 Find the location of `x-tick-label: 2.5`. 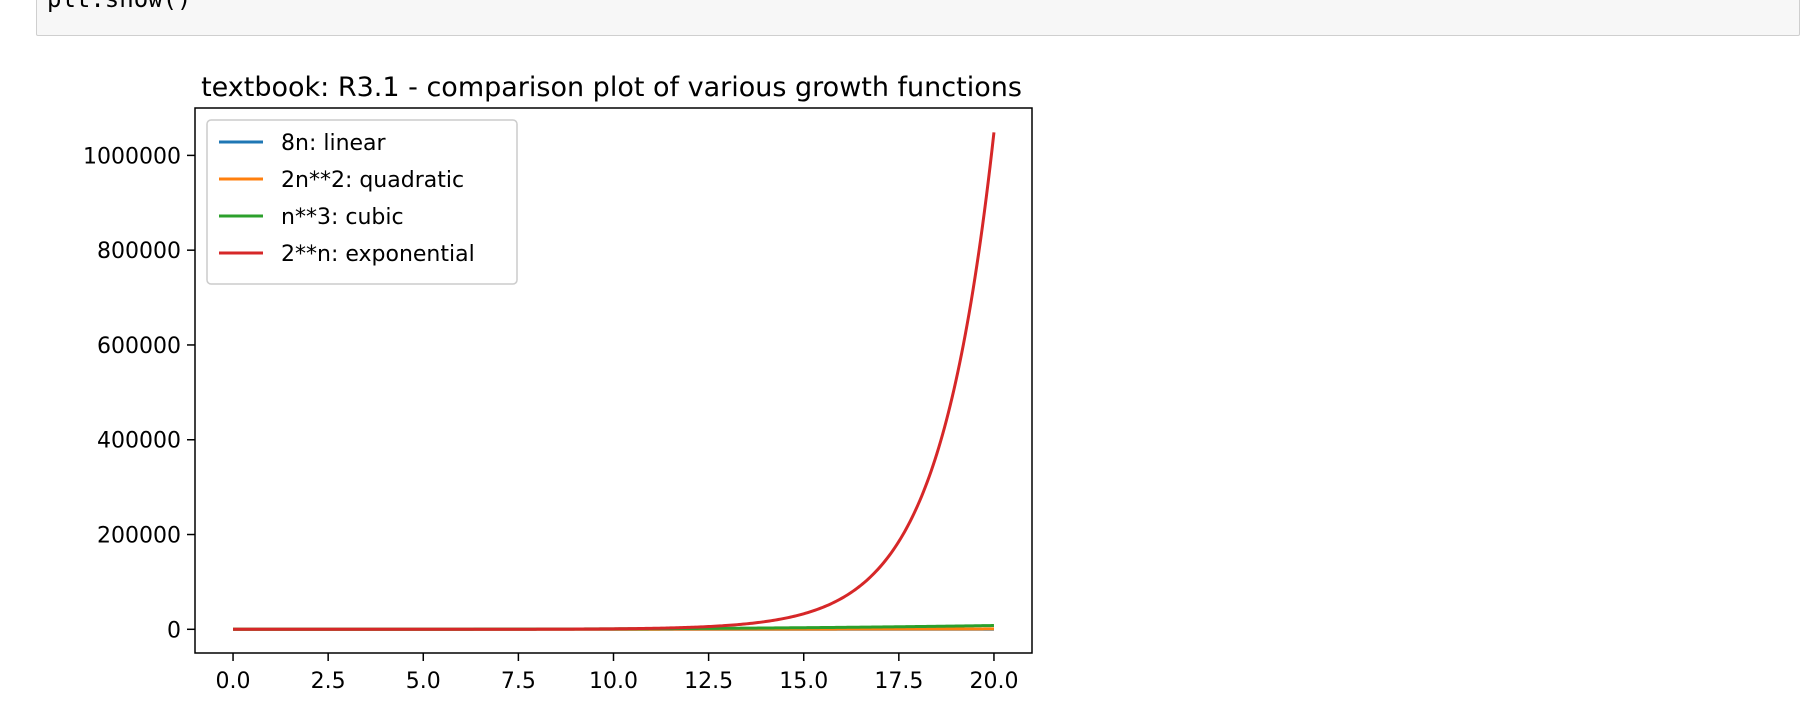

x-tick-label: 2.5 is located at coordinates (328, 681).